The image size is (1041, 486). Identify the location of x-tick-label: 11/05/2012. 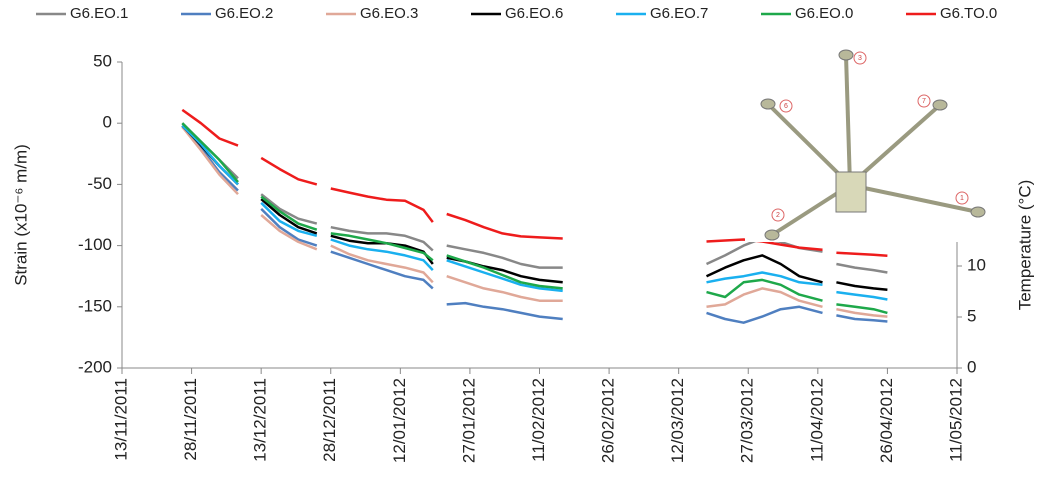
(955, 420).